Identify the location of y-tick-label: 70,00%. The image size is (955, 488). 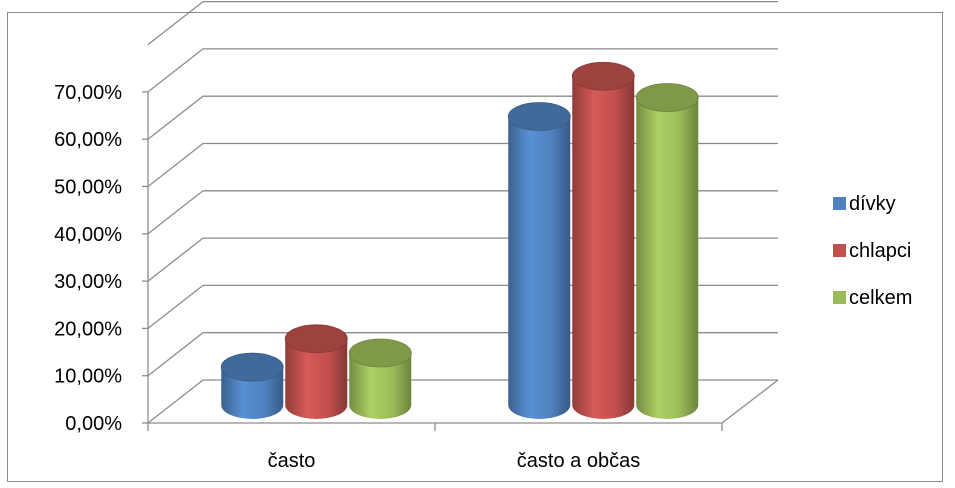
(88, 93).